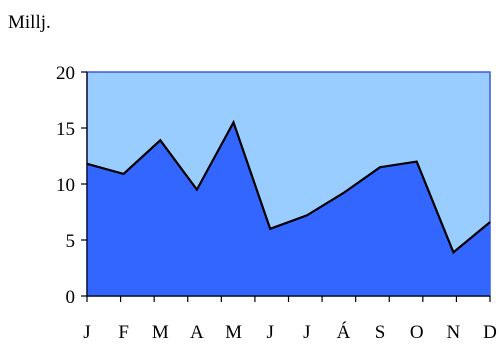  Describe the element at coordinates (71, 297) in the screenshot. I see `y-tick-label: 0` at that location.